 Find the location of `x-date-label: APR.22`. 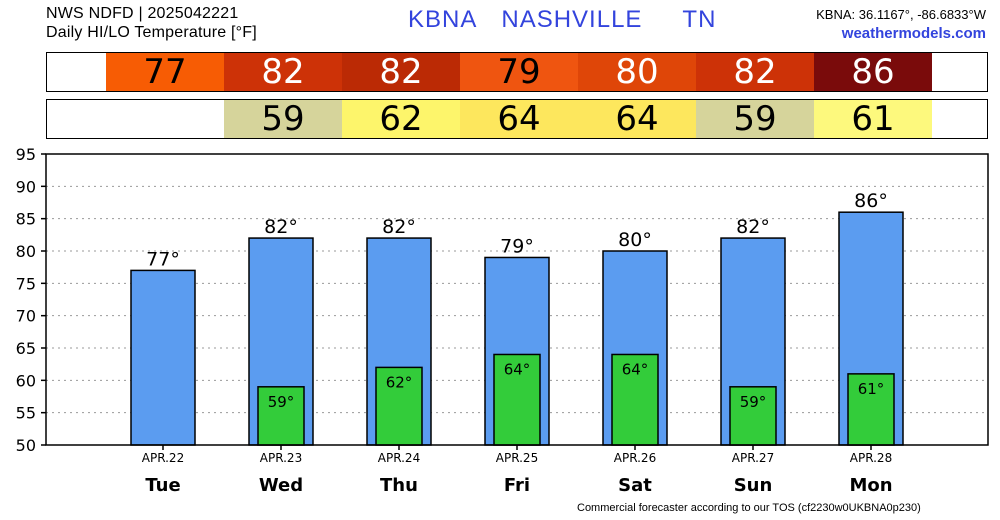

x-date-label: APR.22 is located at coordinates (163, 458).